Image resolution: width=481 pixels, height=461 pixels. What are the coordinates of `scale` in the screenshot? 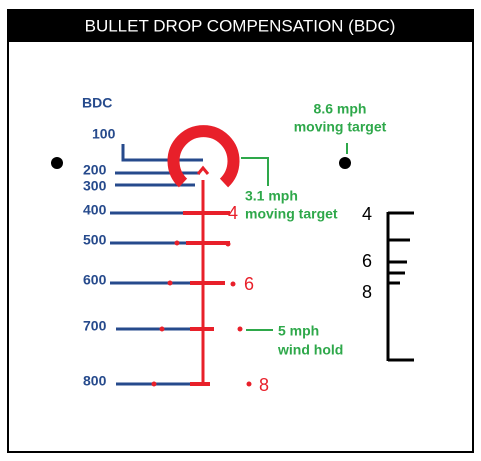 It's located at (400, 286).